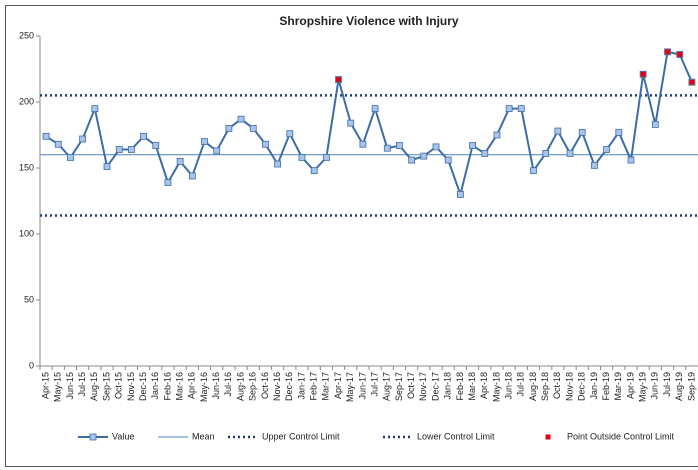  What do you see at coordinates (94, 386) in the screenshot?
I see `x-tick-label: Aug-15` at bounding box center [94, 386].